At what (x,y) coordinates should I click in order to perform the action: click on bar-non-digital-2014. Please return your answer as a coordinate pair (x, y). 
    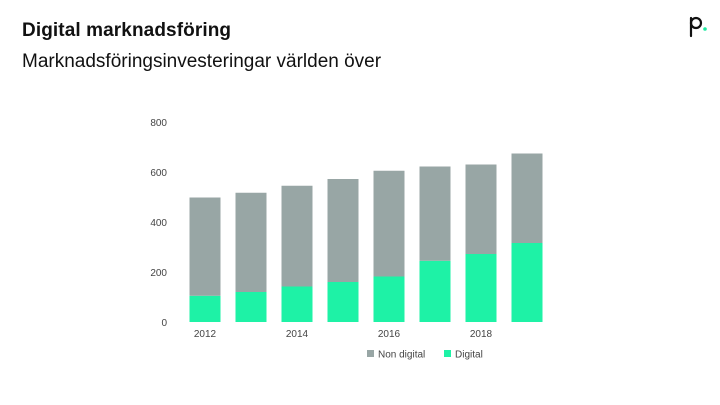
    Looking at the image, I should click on (297, 236).